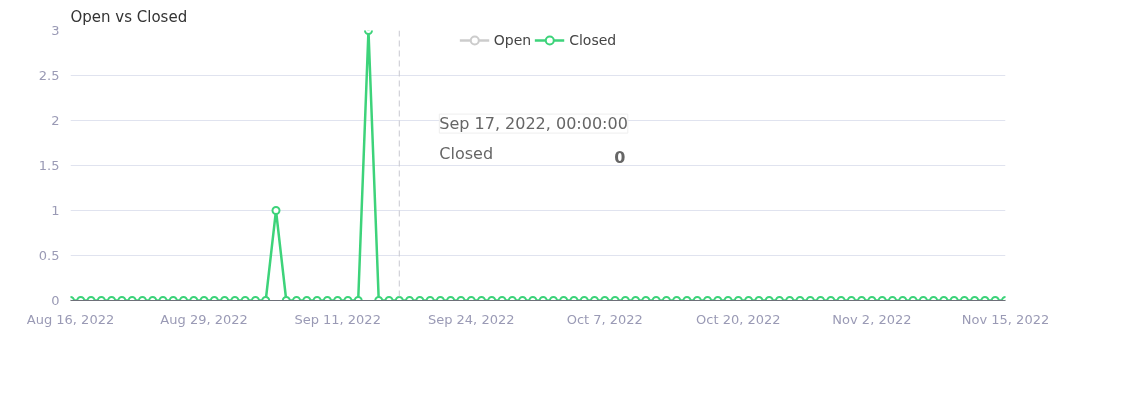 This screenshot has width=1125, height=405. Describe the element at coordinates (593, 40) in the screenshot. I see `legend-label: Closed` at that location.